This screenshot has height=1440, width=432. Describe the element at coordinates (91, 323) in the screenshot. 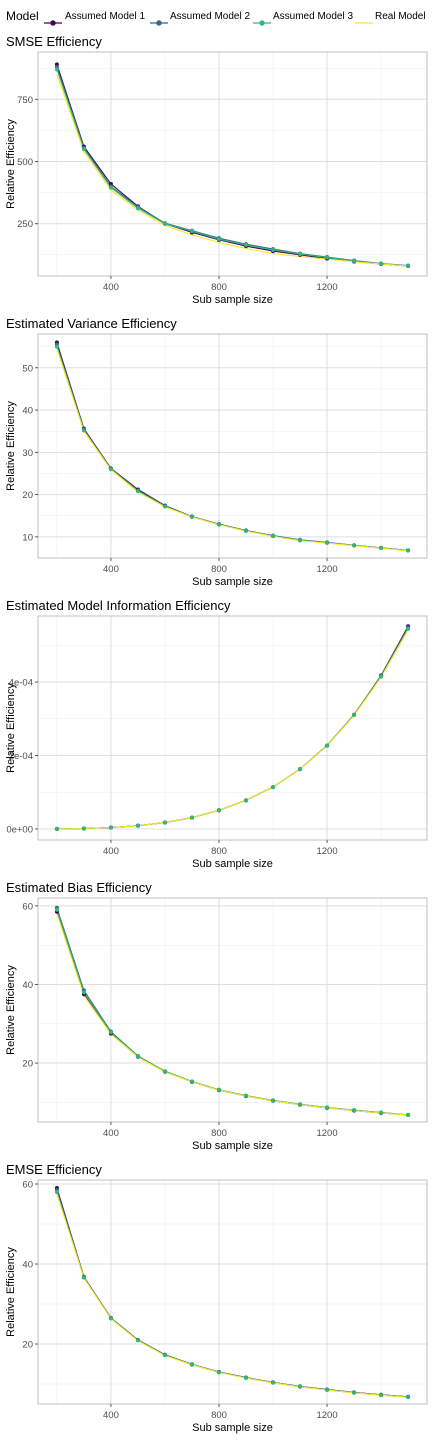

I see `chart-title: Estimated Variance Efficiency` at that location.